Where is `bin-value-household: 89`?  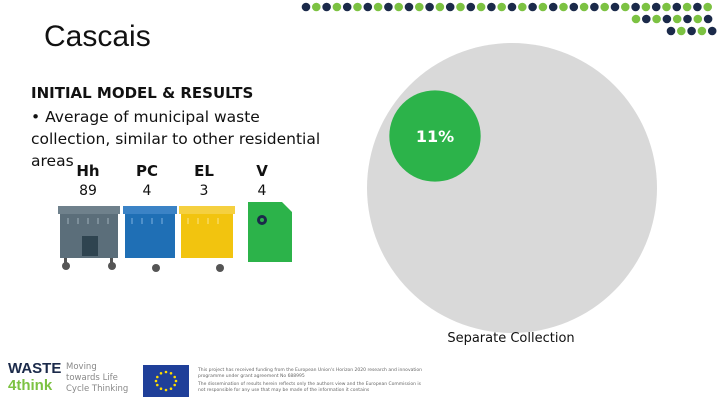 bin-value-household: 89 is located at coordinates (88, 191).